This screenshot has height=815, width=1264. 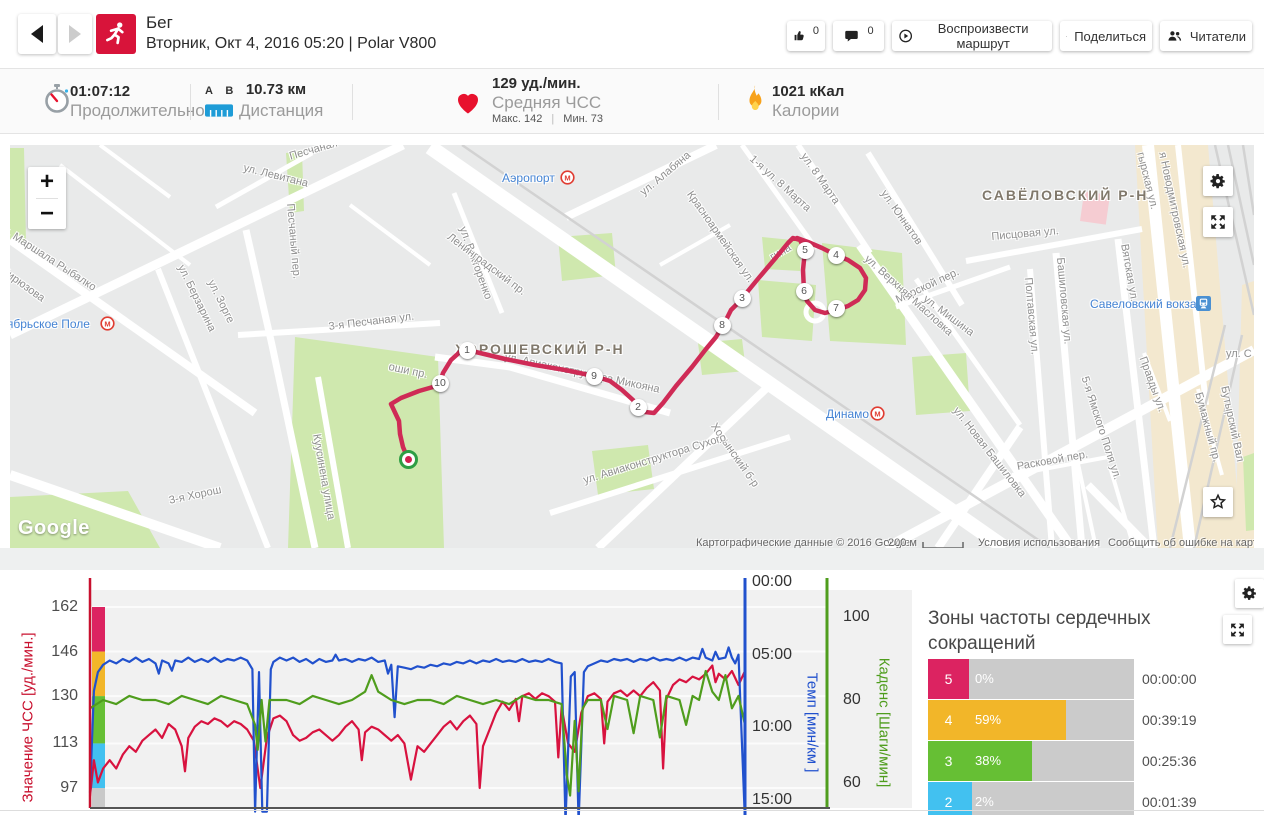 I want to click on page-title: Бег, so click(x=159, y=22).